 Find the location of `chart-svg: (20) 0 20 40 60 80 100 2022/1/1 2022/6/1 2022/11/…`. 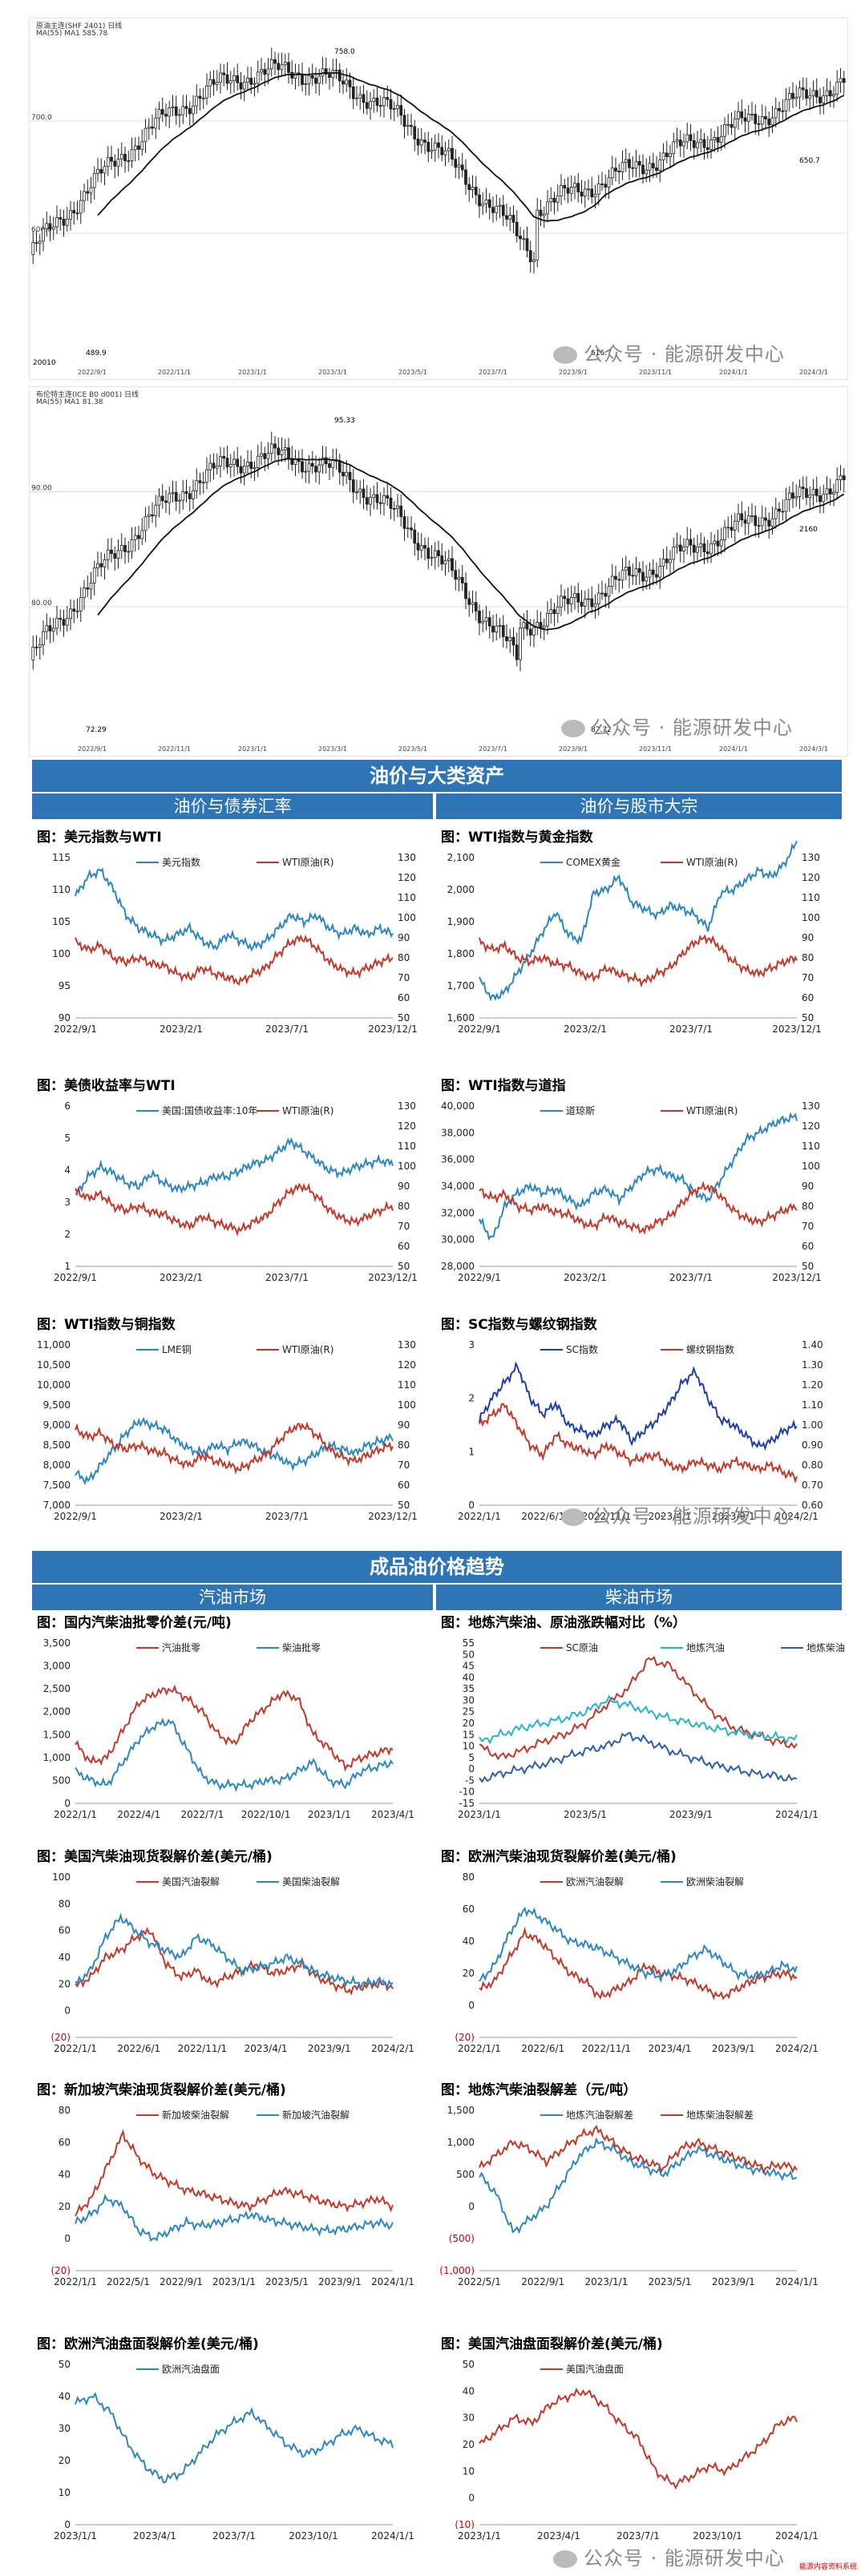

chart-svg: (20) 0 20 40 60 80 100 2022/1/1 2022/6/1 2022/11/… is located at coordinates (232, 1963).